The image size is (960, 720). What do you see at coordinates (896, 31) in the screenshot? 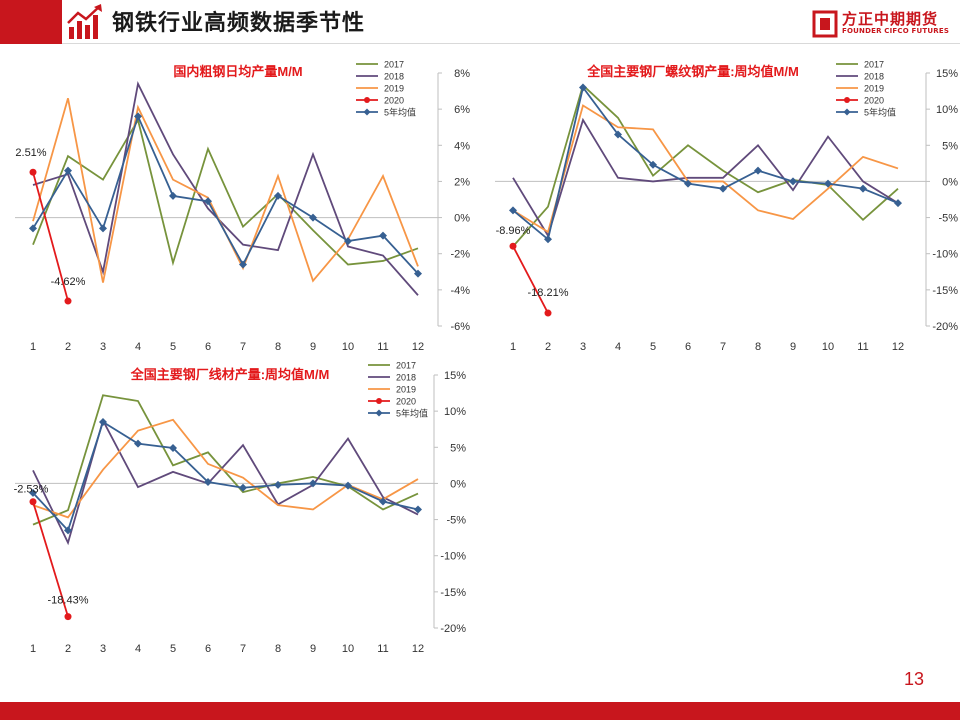
I see `company-name-en: FOUNDER CIFCO FUTURES` at bounding box center [896, 31].